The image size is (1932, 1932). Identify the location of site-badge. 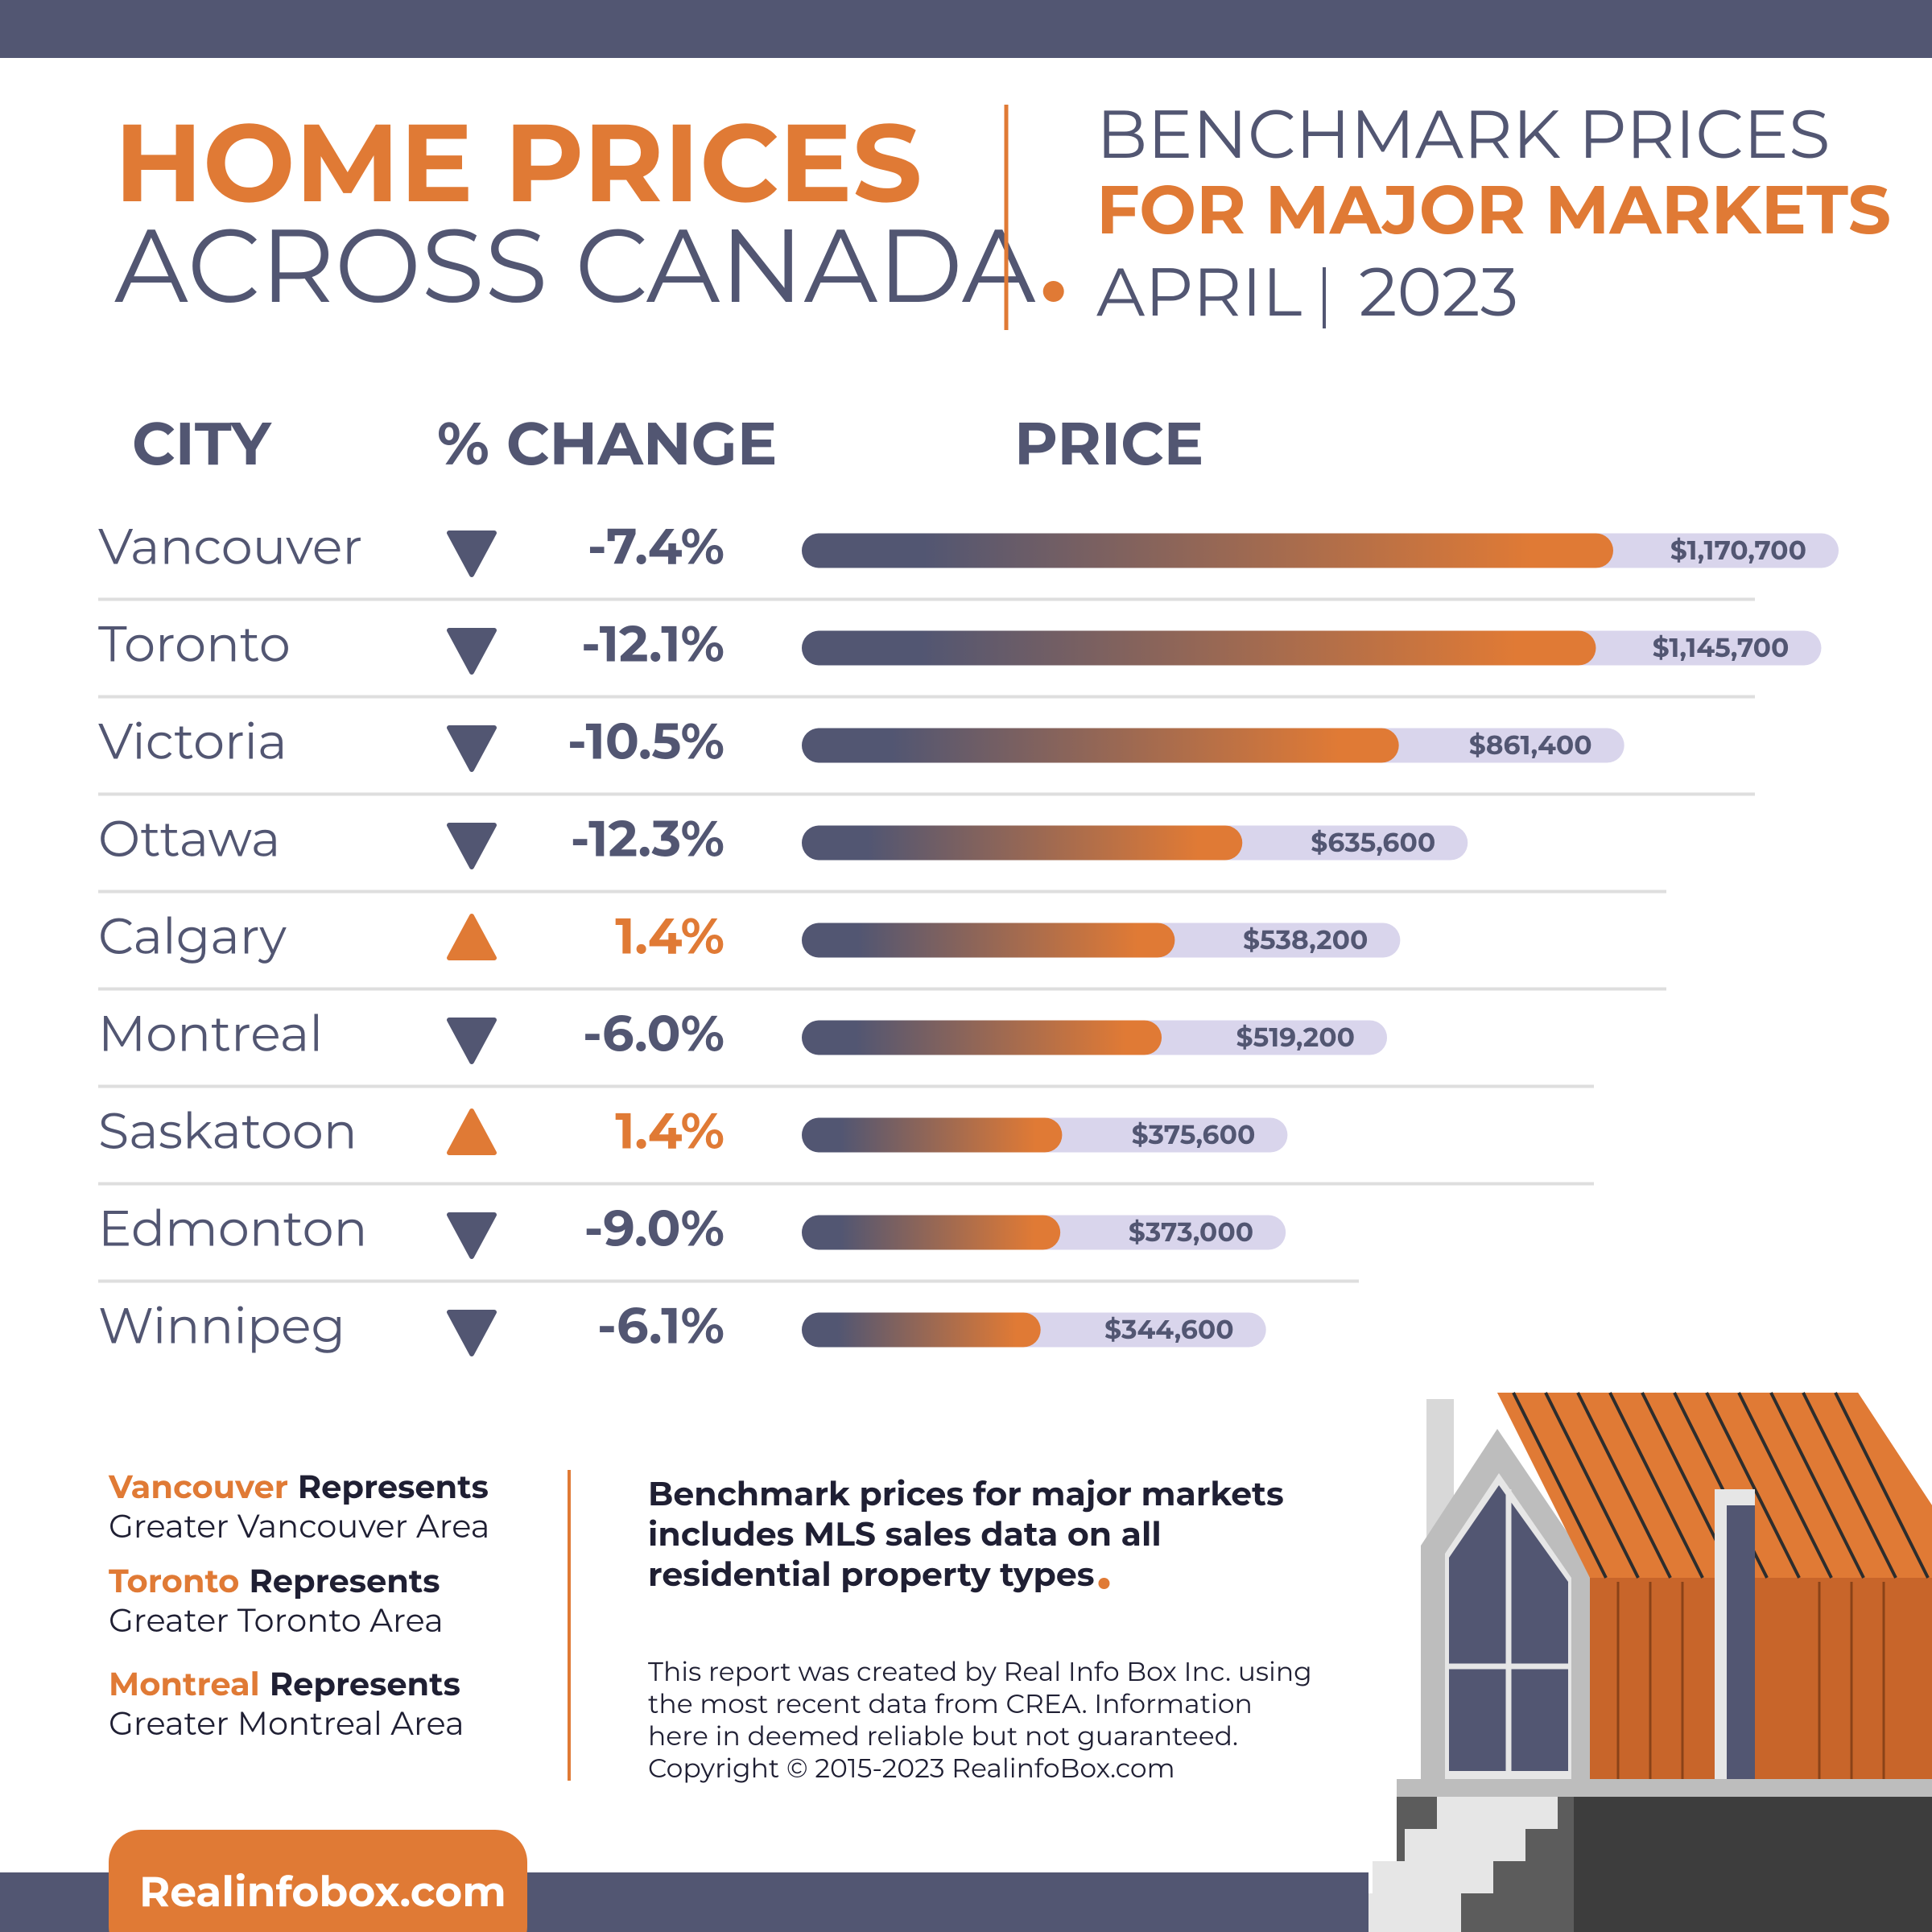
(318, 1881).